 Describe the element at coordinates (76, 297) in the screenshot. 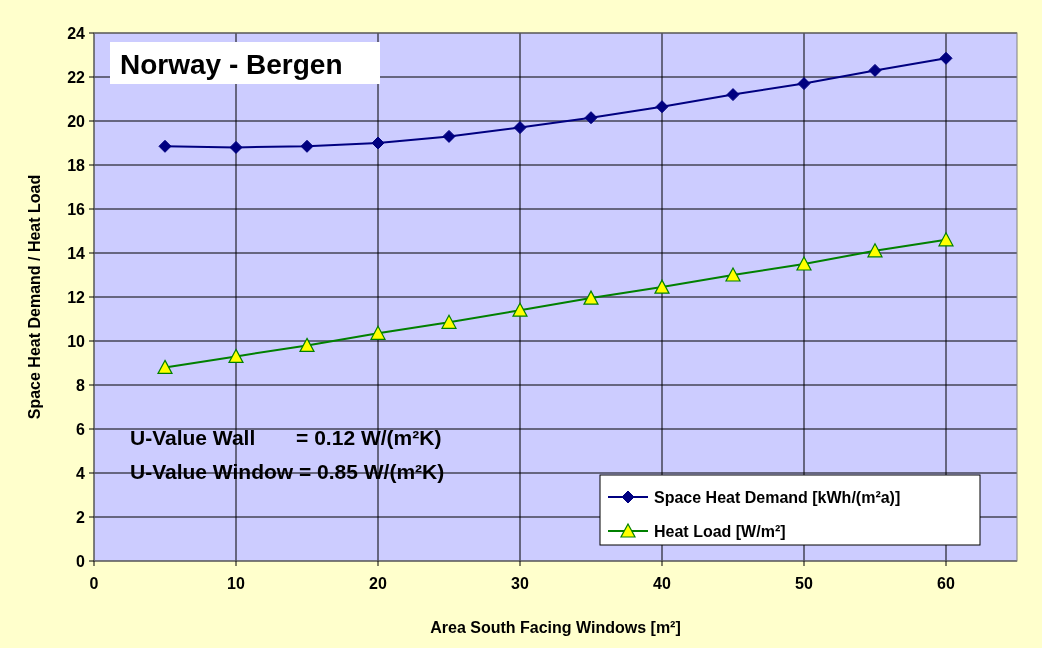

I see `y-tick-label: 12` at that location.